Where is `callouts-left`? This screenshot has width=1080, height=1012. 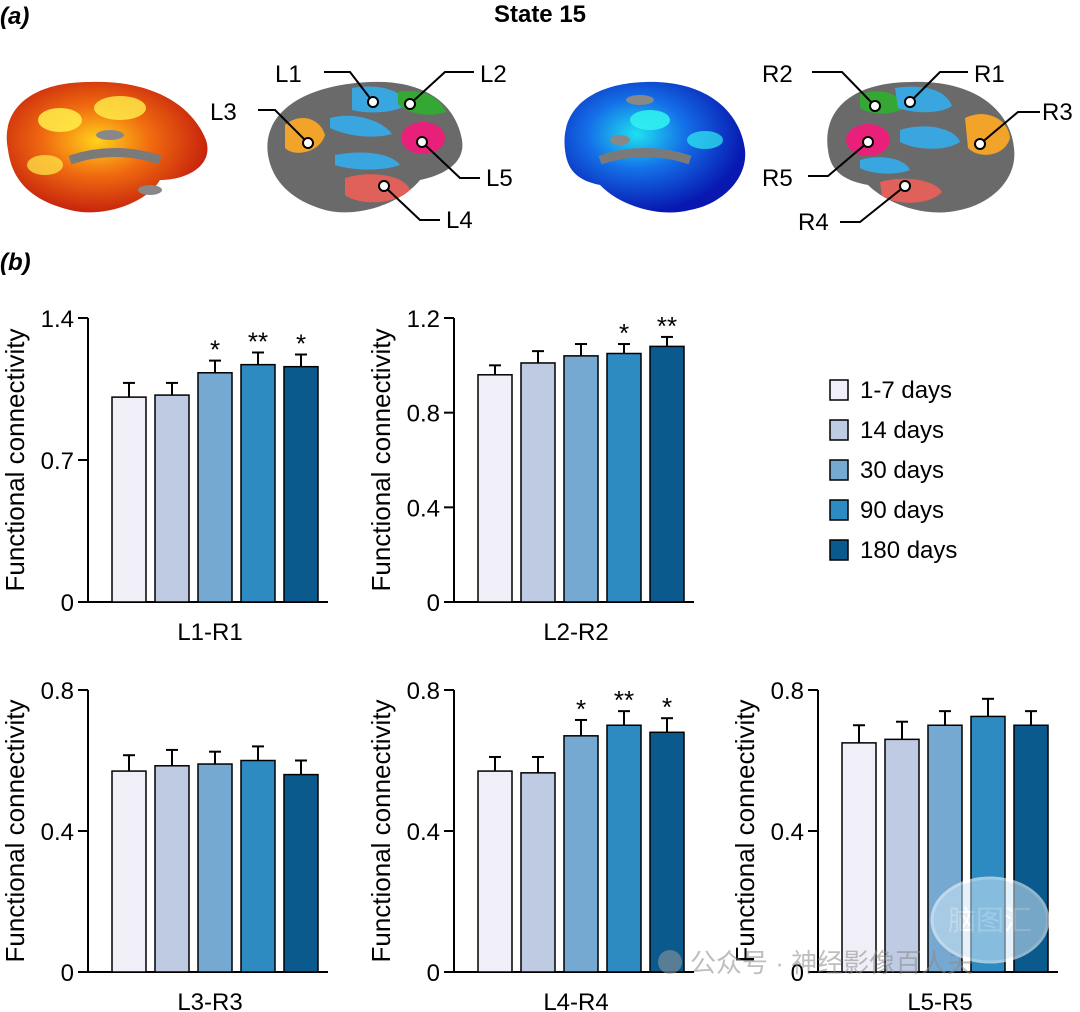
callouts-left is located at coordinates (369, 146).